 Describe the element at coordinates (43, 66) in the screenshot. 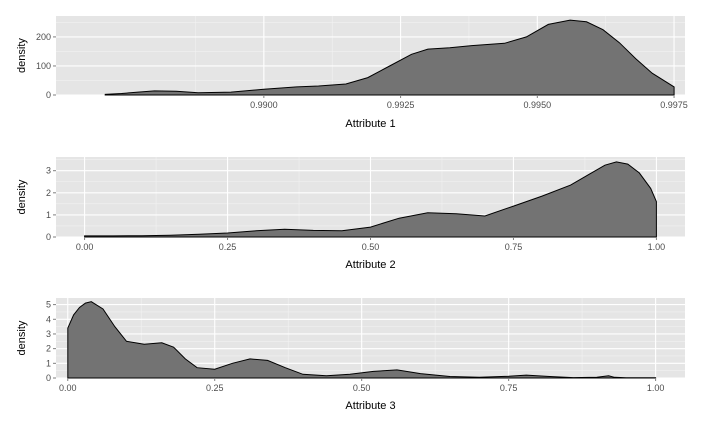

I see `y-tick-label: 100` at that location.